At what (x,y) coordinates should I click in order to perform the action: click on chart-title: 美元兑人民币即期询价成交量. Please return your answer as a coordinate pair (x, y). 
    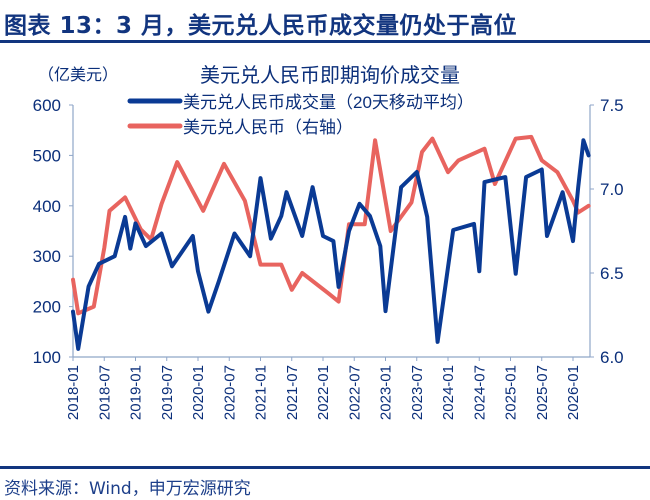
    Looking at the image, I should click on (330, 75).